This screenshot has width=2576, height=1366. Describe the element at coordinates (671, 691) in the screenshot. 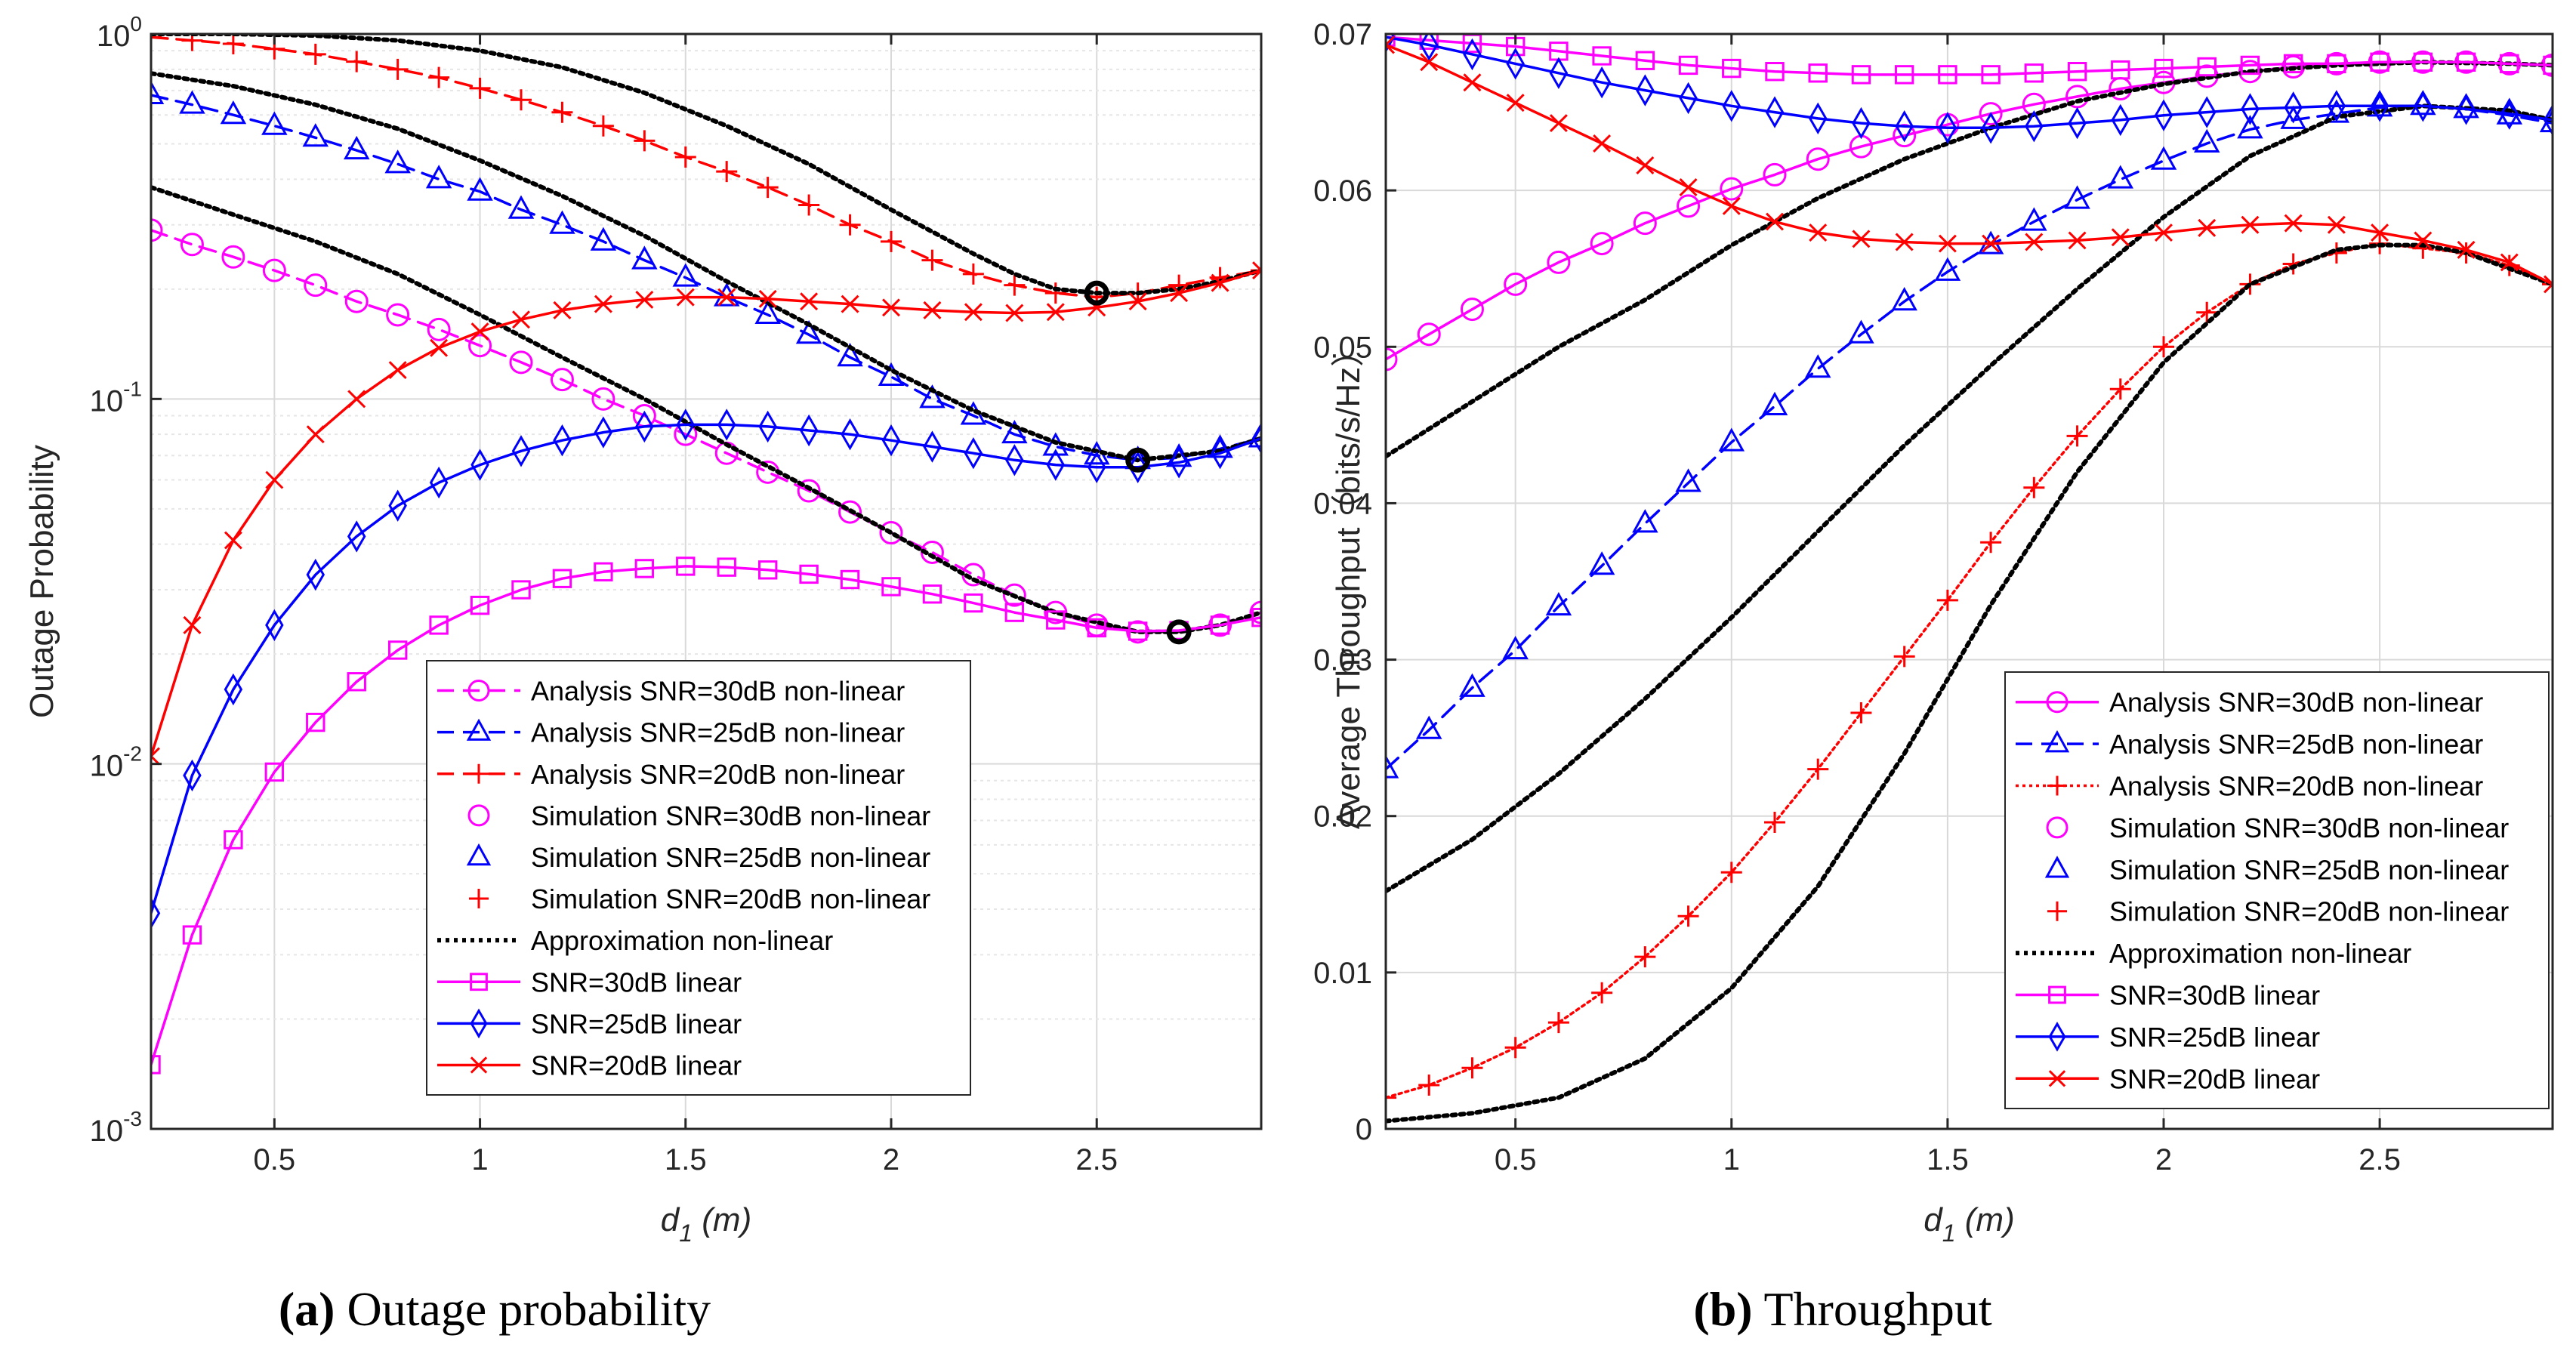

I see `legend-entry: Analysis SNR=30dB non-linear` at that location.